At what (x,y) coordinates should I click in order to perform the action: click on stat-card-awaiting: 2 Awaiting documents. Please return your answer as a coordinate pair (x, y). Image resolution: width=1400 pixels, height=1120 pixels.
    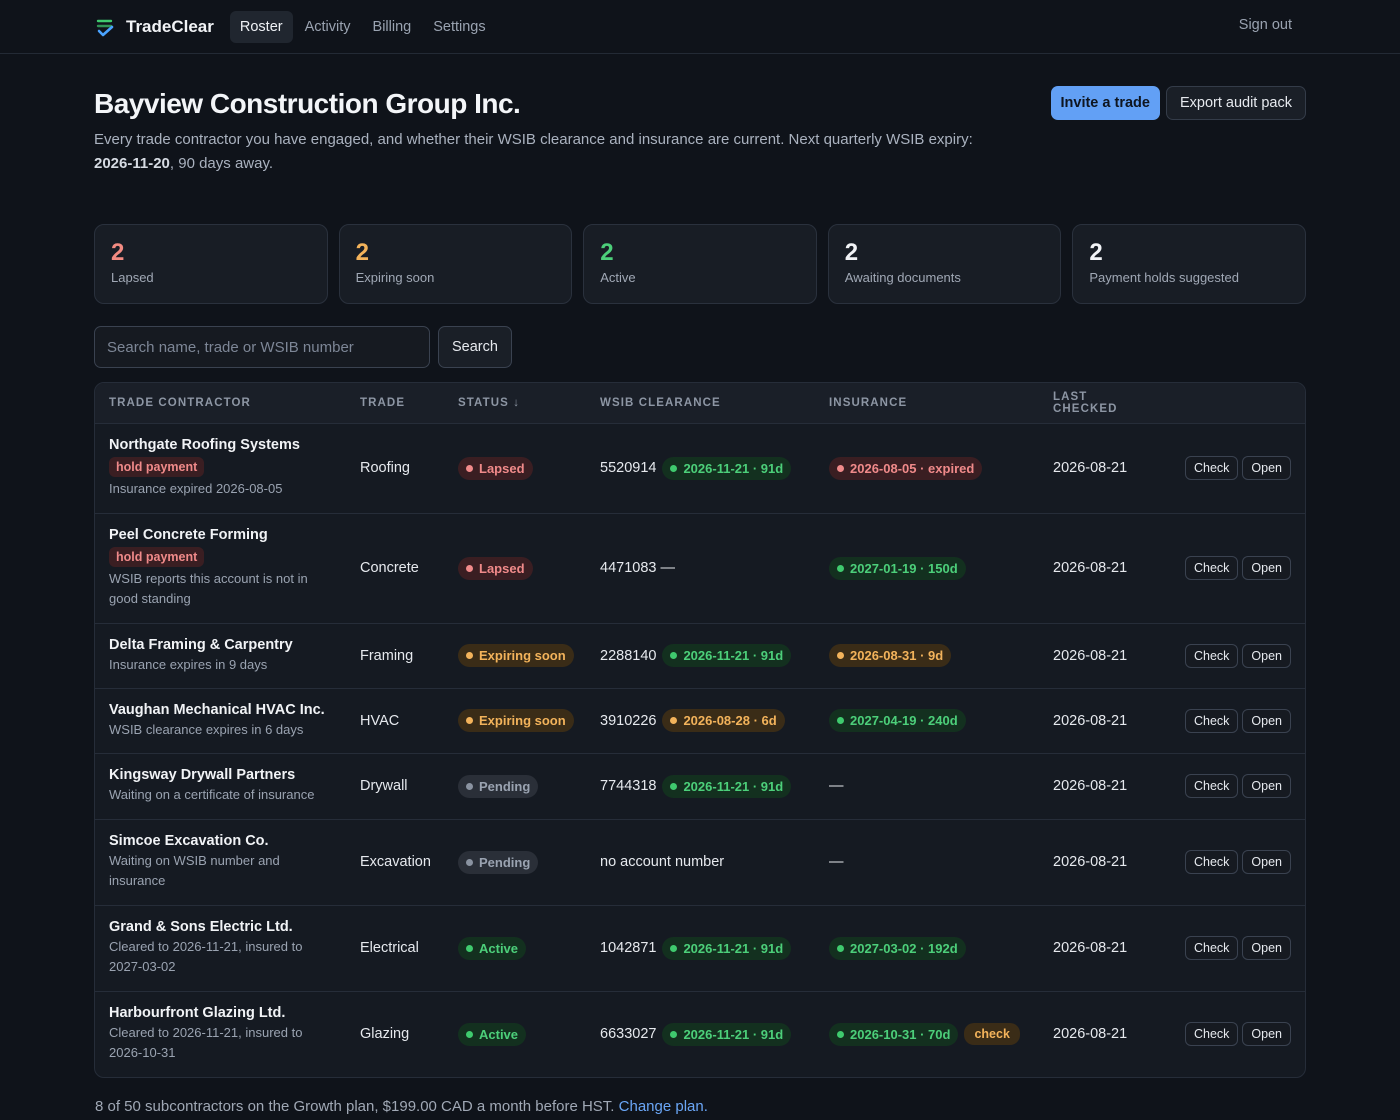
    Looking at the image, I should click on (944, 264).